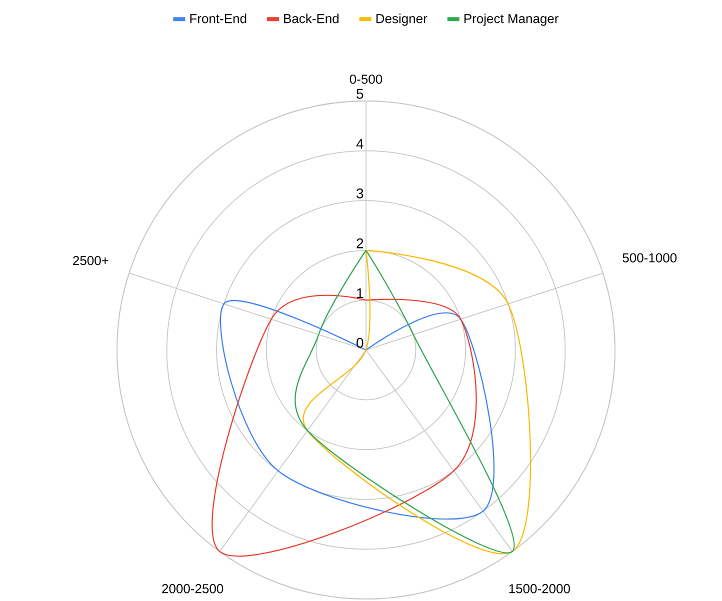 The height and width of the screenshot is (601, 722). Describe the element at coordinates (90, 261) in the screenshot. I see `spoke-label: 2500+` at that location.